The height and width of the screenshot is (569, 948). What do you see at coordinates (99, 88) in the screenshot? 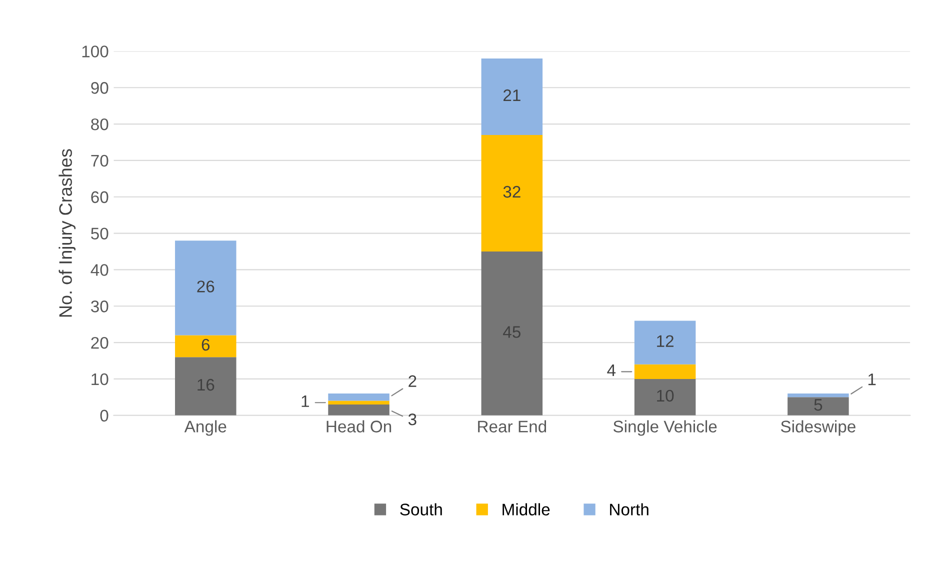
I see `y-tick-label: 90` at bounding box center [99, 88].